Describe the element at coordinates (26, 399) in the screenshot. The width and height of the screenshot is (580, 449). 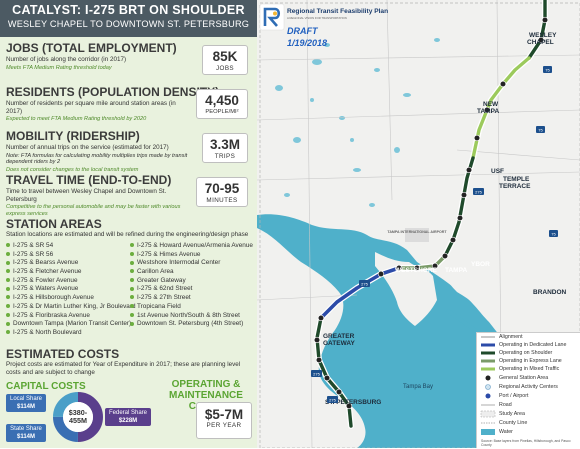
I see `local-share-label: Local Share` at that location.